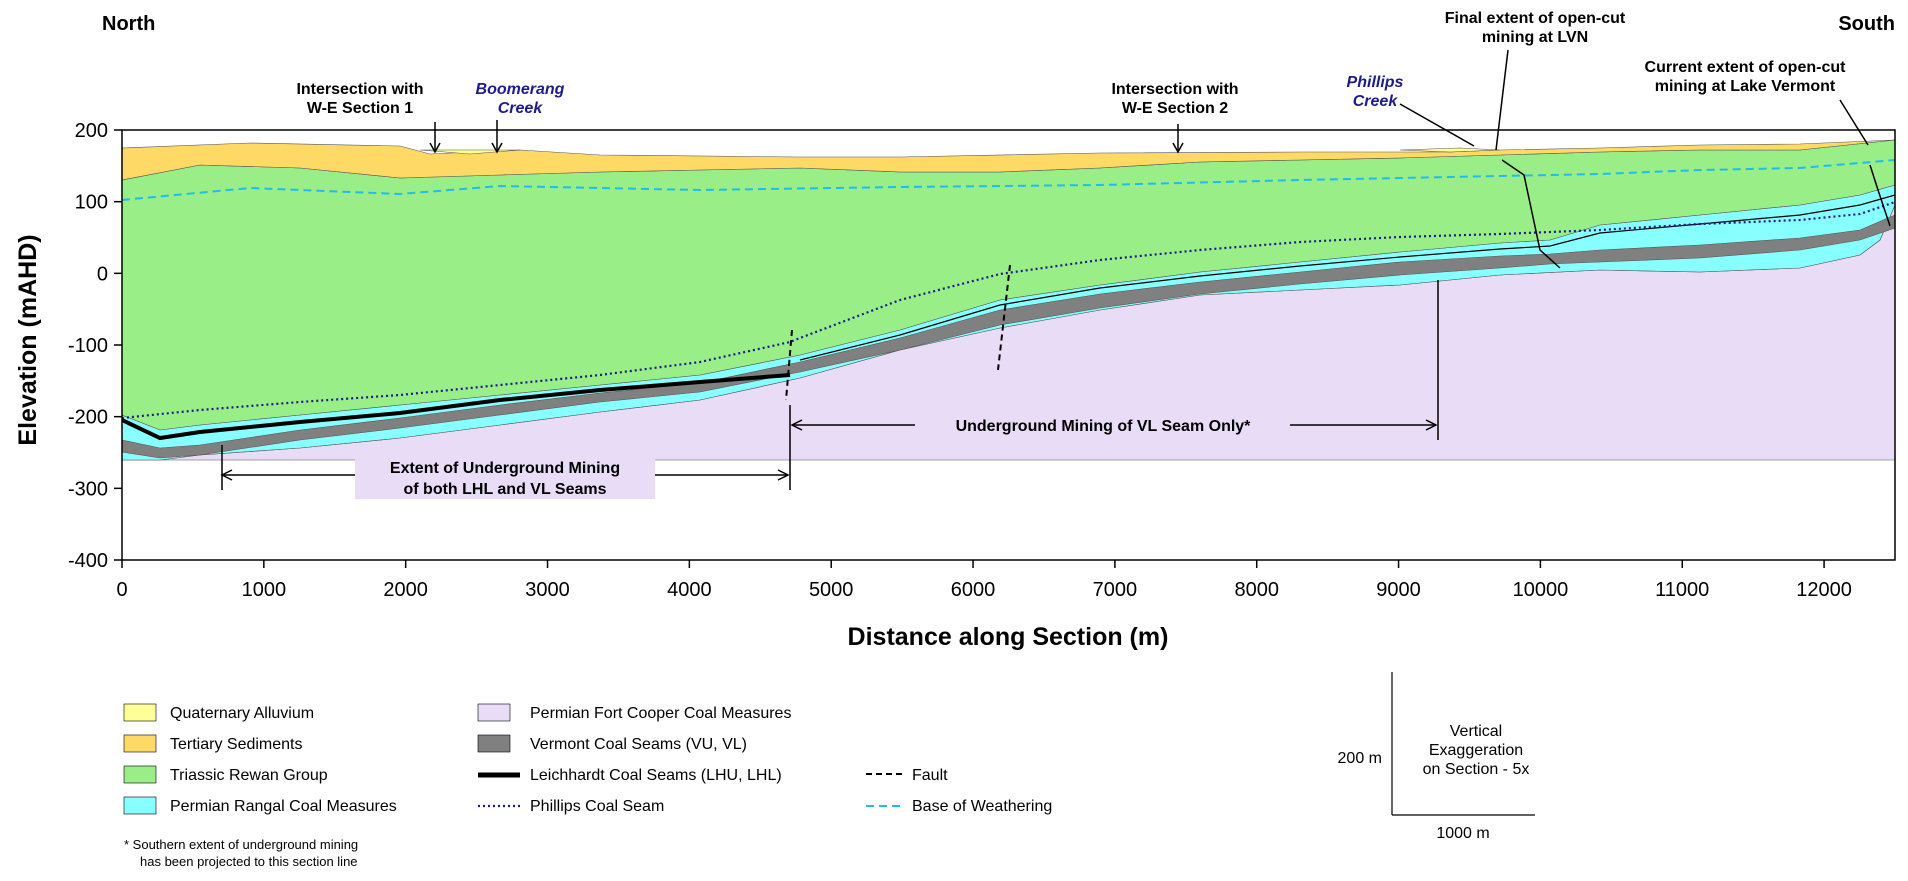  I want to click on x-tick-label: 2000, so click(405, 590).